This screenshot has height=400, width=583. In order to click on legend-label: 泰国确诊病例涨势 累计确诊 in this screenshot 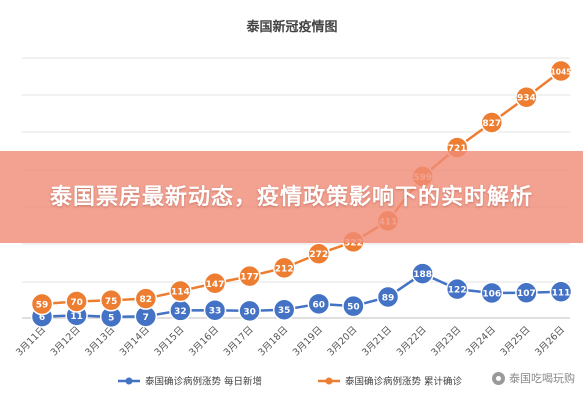, I will do `click(404, 382)`.